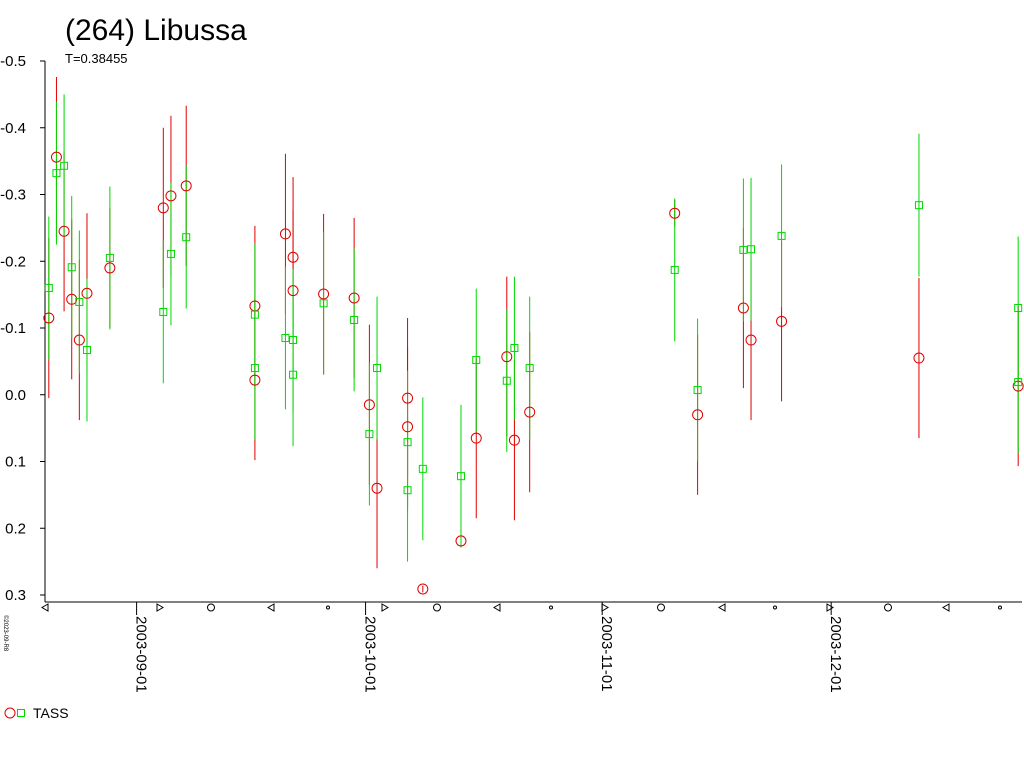  I want to click on x-tick-label: 2003-12-01, so click(835, 654).